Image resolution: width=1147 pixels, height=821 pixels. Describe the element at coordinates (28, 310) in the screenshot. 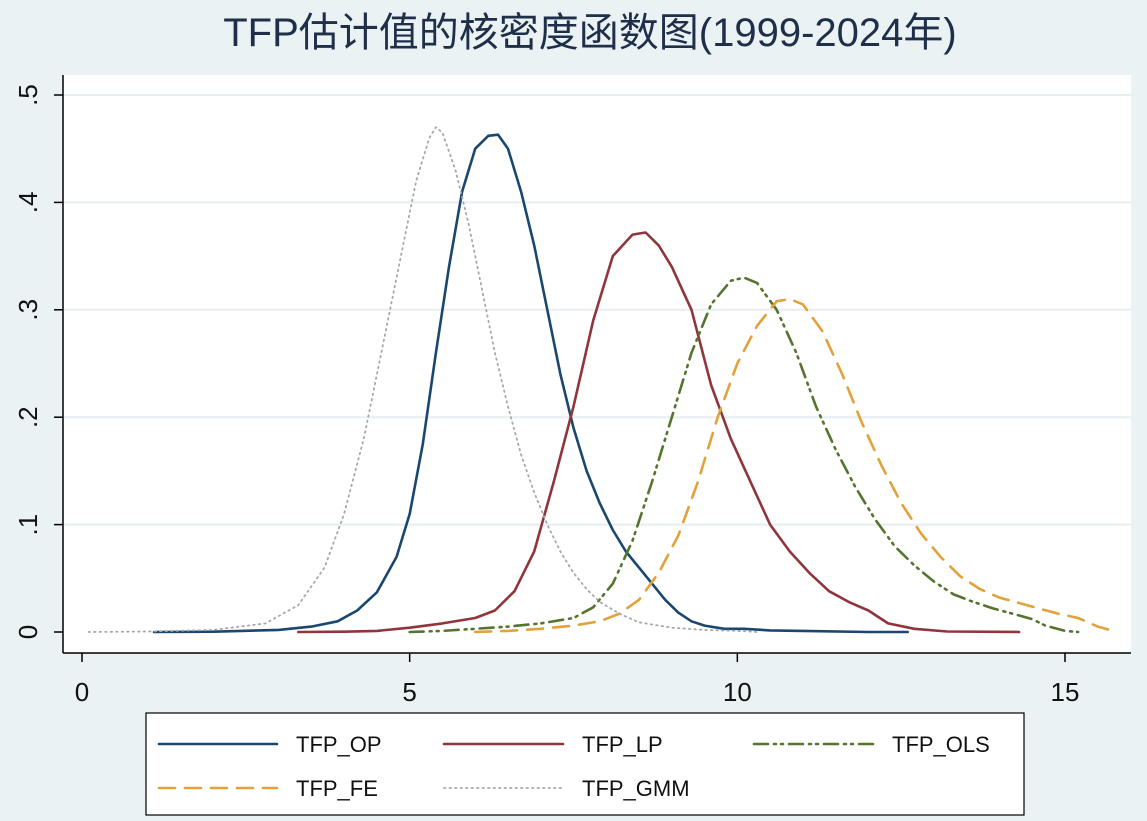

I see `y-tick-label: .3` at that location.